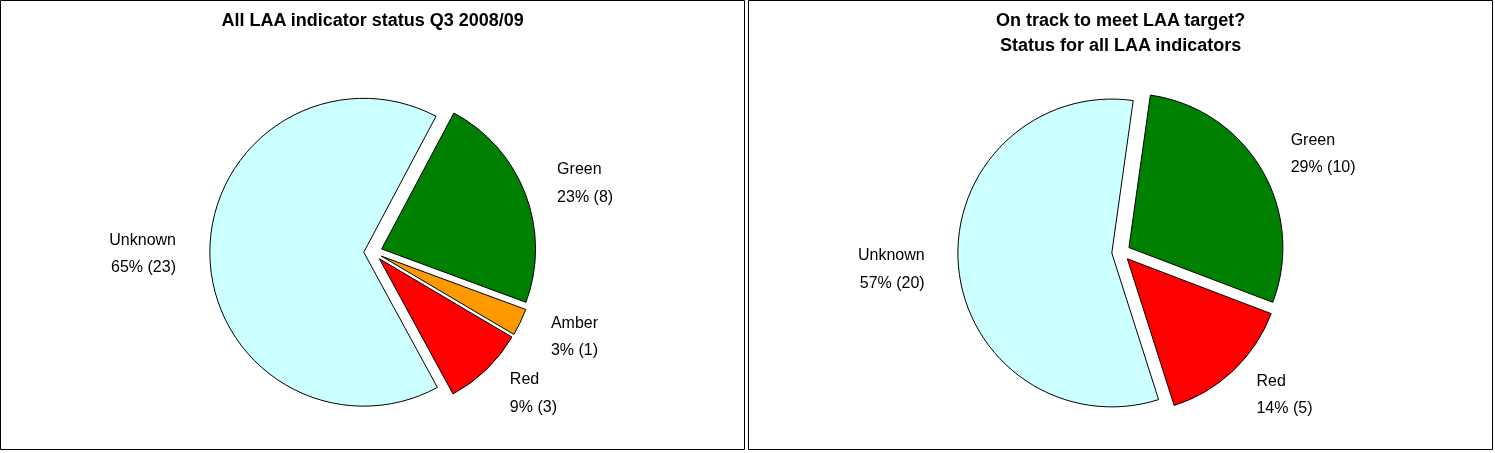 The height and width of the screenshot is (453, 1495). Describe the element at coordinates (372, 20) in the screenshot. I see `chart-title: All LAA indicator status Q3 2008/09` at that location.